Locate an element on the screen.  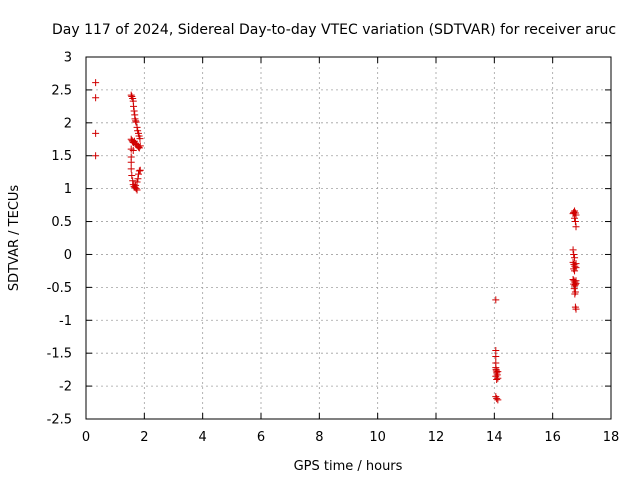
y-tick-label: -1 is located at coordinates (65, 321).